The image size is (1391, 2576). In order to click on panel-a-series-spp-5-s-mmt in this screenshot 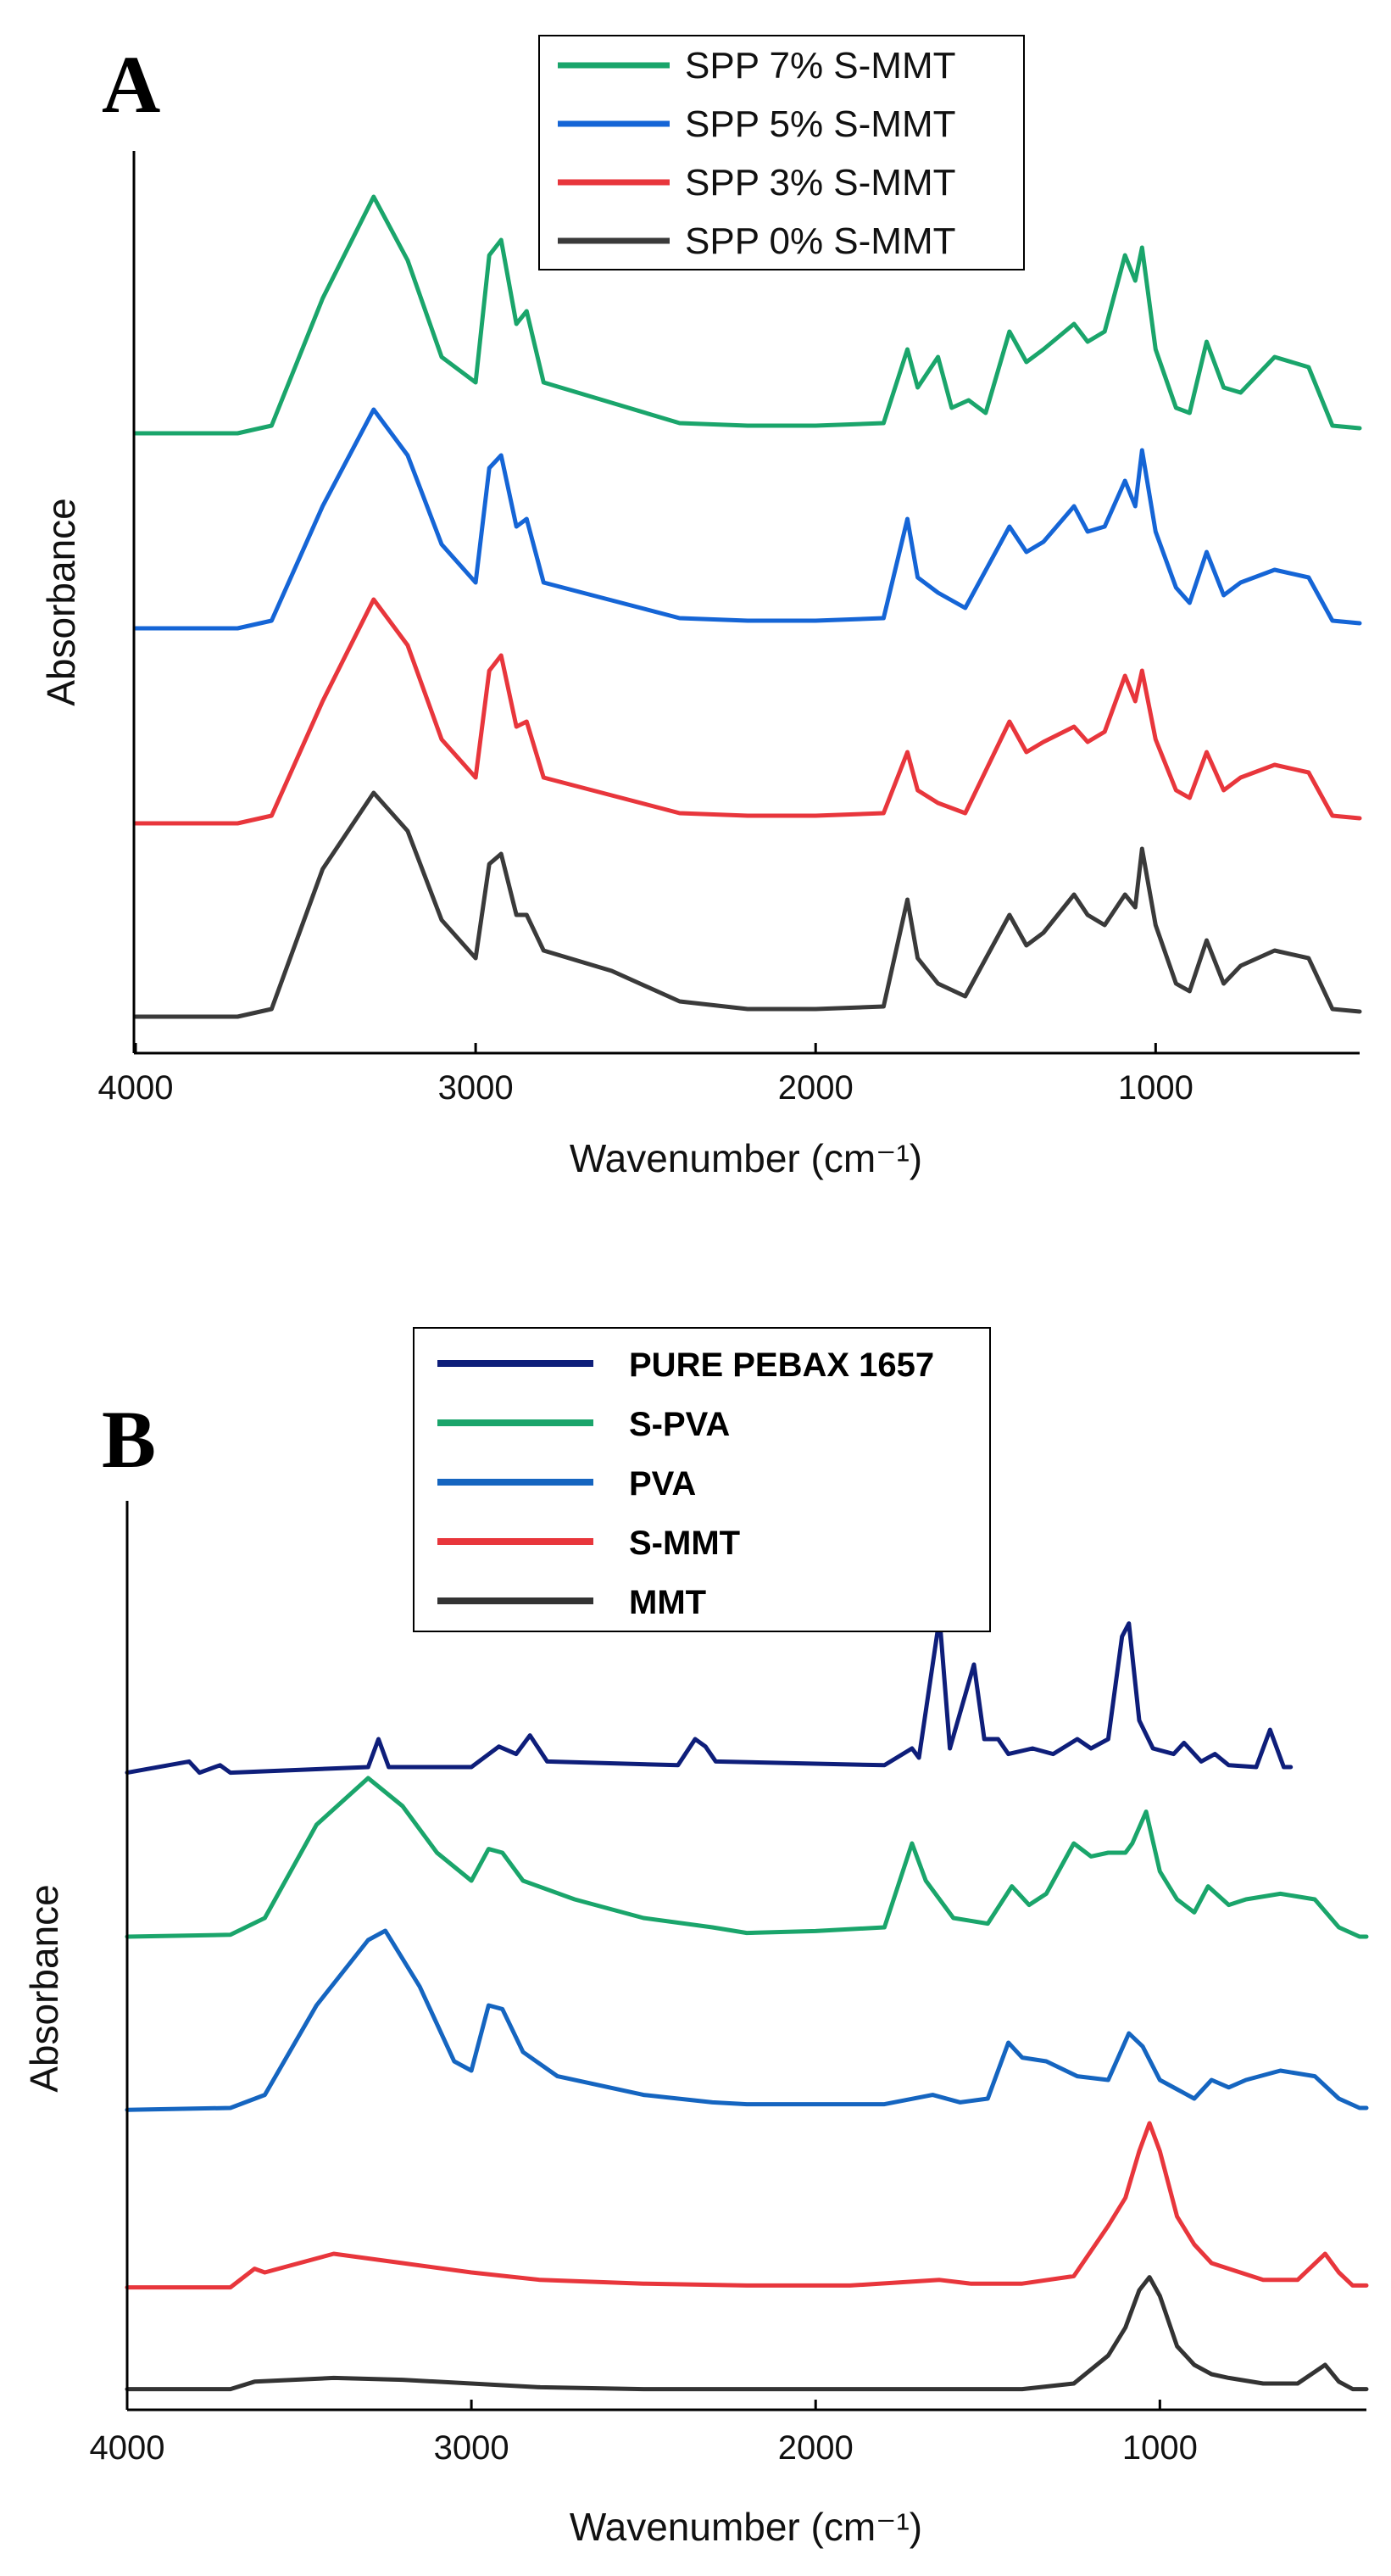, I will do `click(748, 519)`.